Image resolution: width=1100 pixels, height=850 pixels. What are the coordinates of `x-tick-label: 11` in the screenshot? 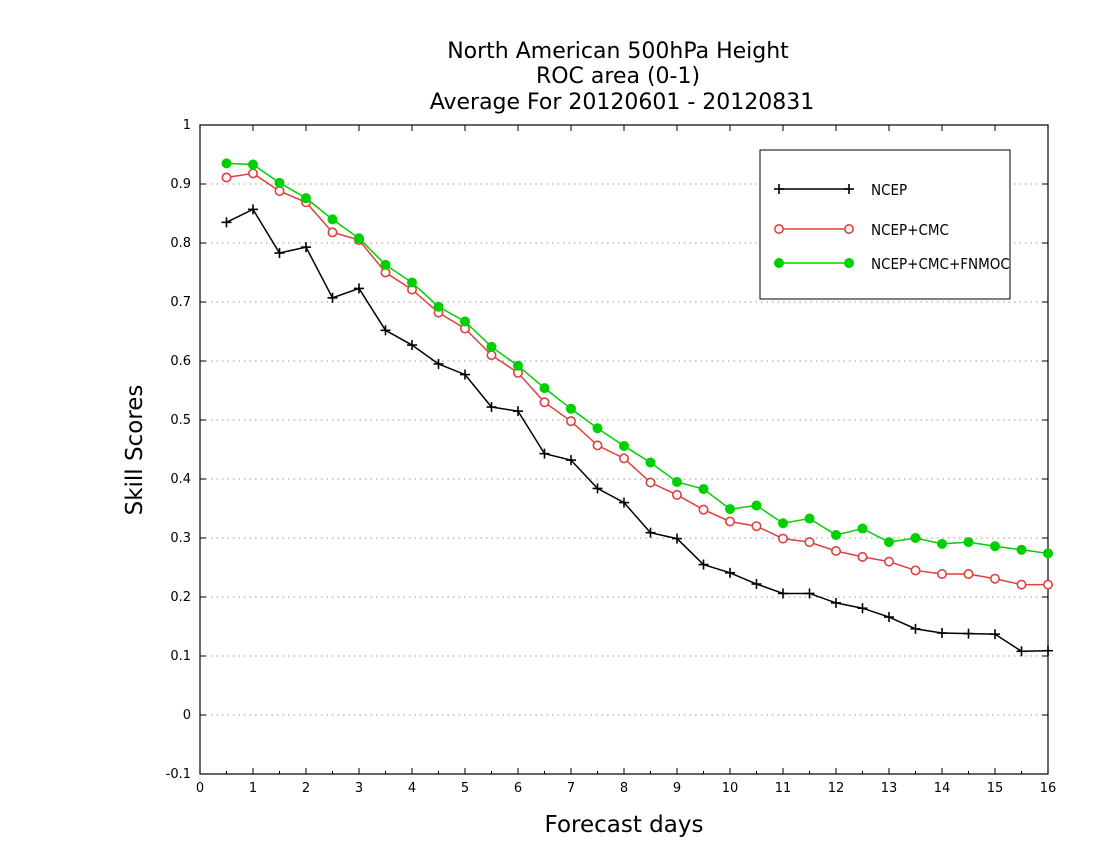 It's located at (783, 788).